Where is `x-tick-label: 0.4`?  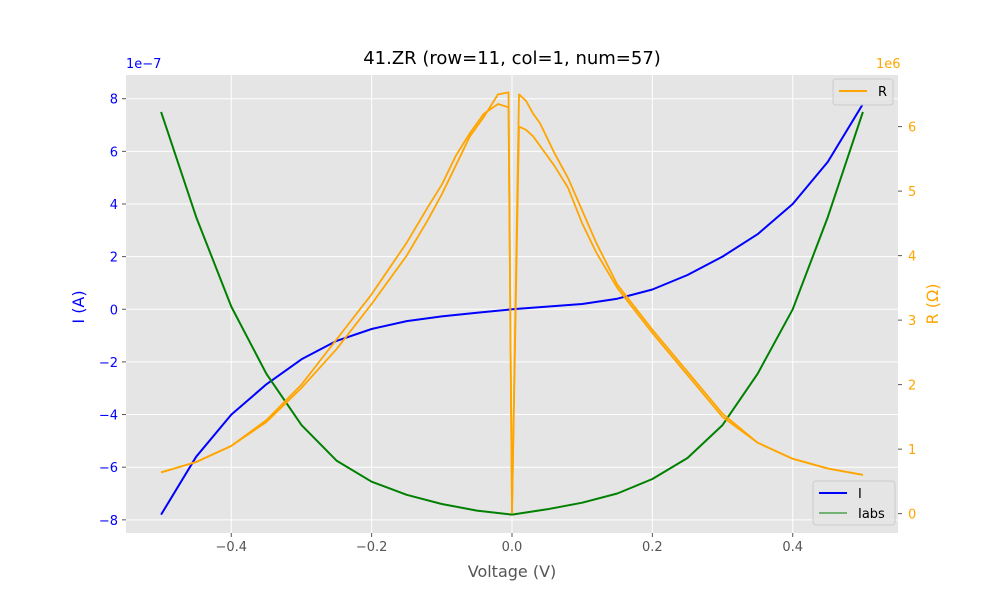 x-tick-label: 0.4 is located at coordinates (792, 547).